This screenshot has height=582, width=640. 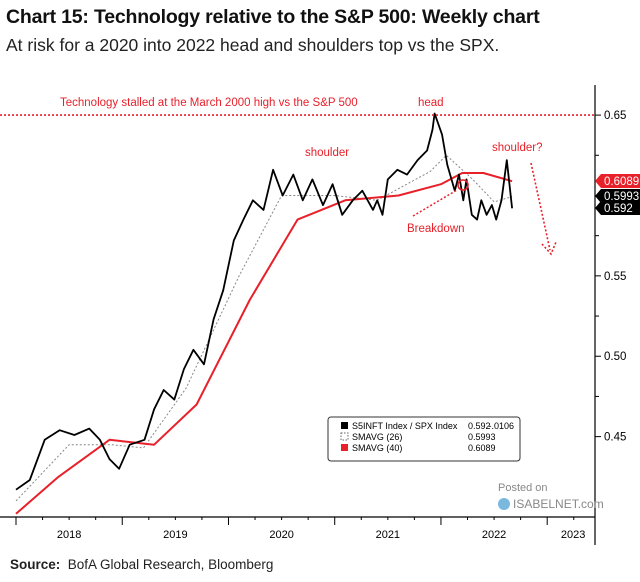 I want to click on legend-swatch-price, so click(x=344, y=425).